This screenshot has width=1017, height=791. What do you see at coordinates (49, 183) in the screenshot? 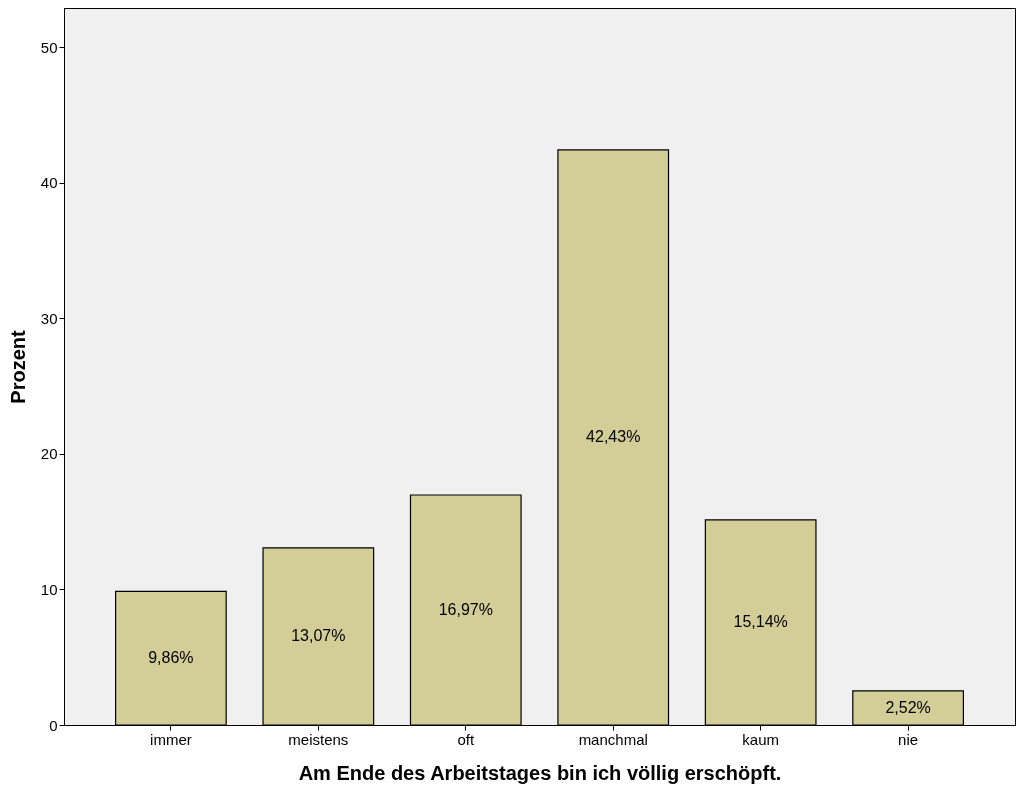
I see `y-tick-label: 40` at bounding box center [49, 183].